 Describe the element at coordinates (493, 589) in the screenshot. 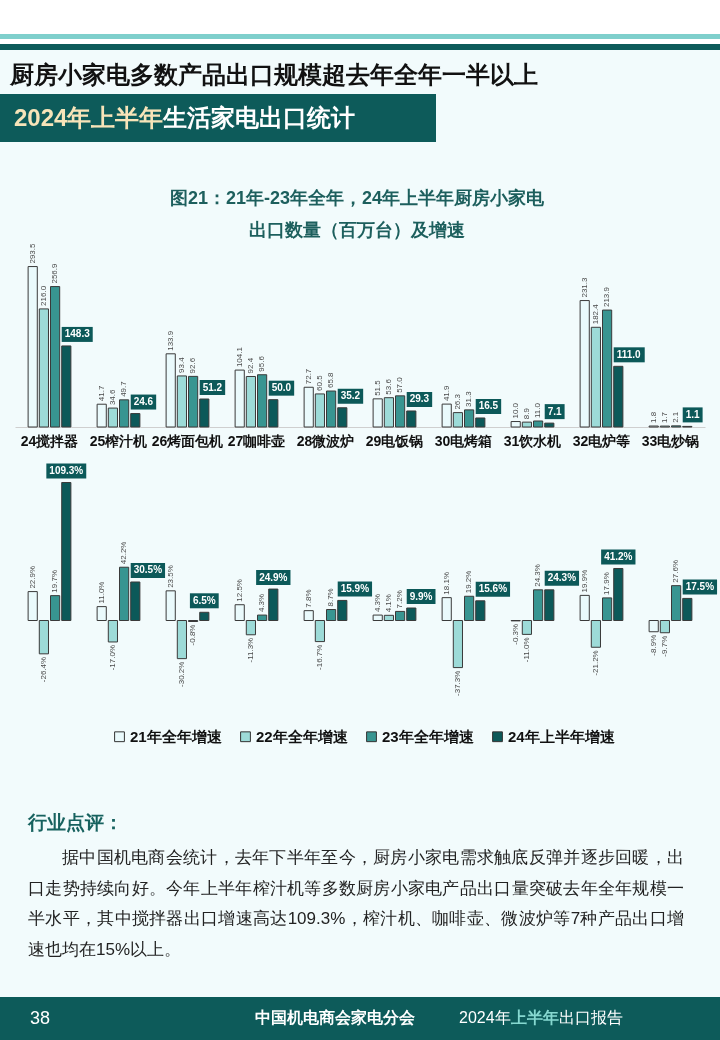

I see `data-label: 15.6%` at that location.